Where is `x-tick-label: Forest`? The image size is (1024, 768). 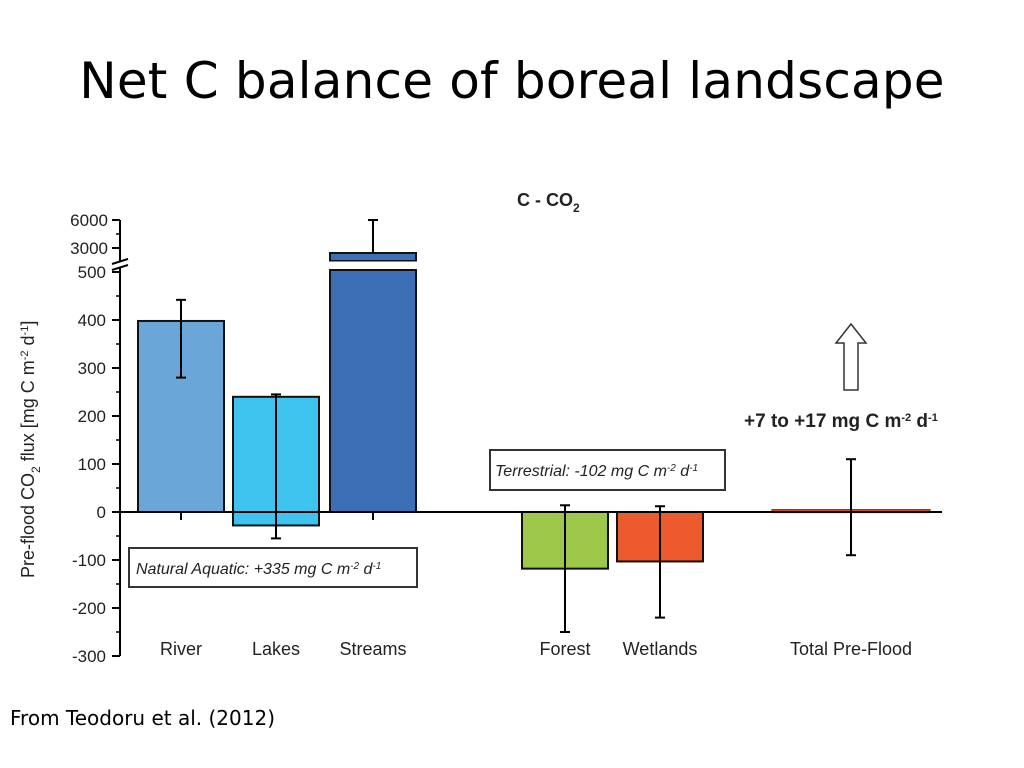
x-tick-label: Forest is located at coordinates (564, 649).